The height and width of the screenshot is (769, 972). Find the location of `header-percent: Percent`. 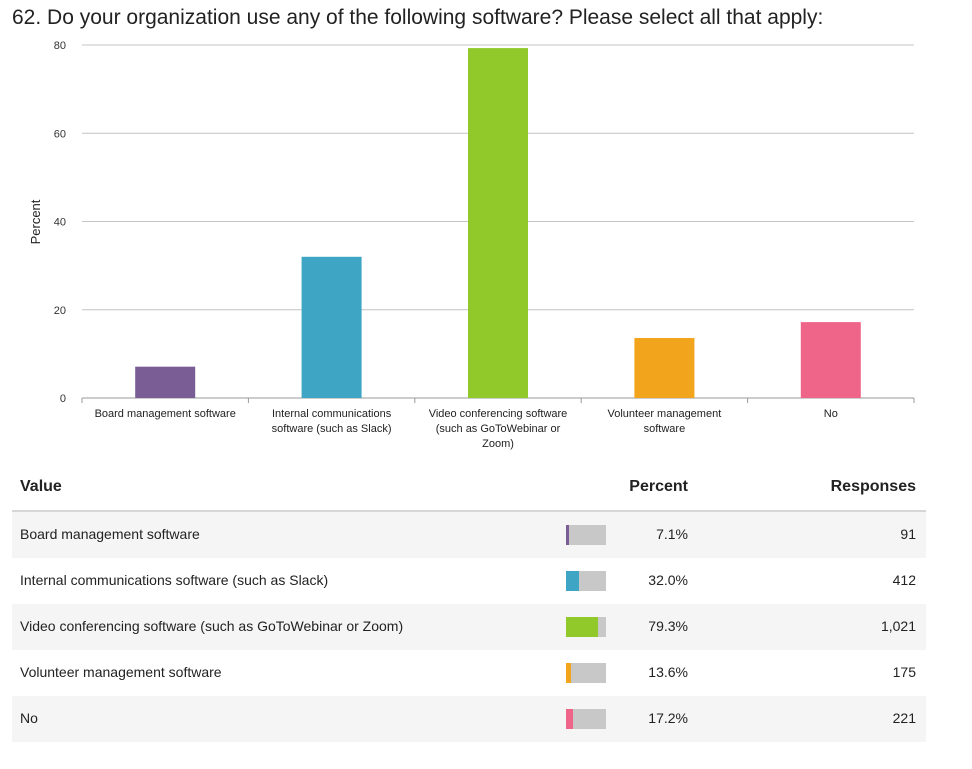

header-percent: Percent is located at coordinates (658, 486).